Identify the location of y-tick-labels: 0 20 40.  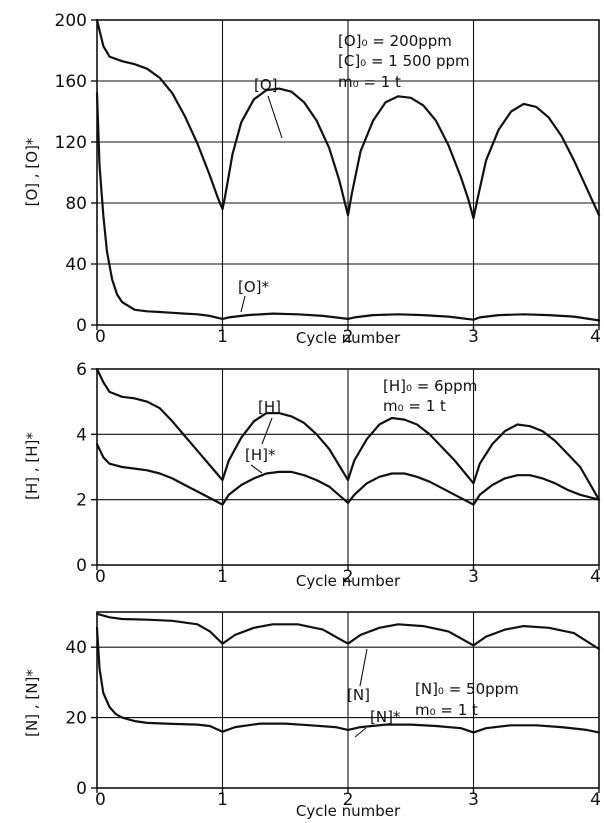
(76, 718).